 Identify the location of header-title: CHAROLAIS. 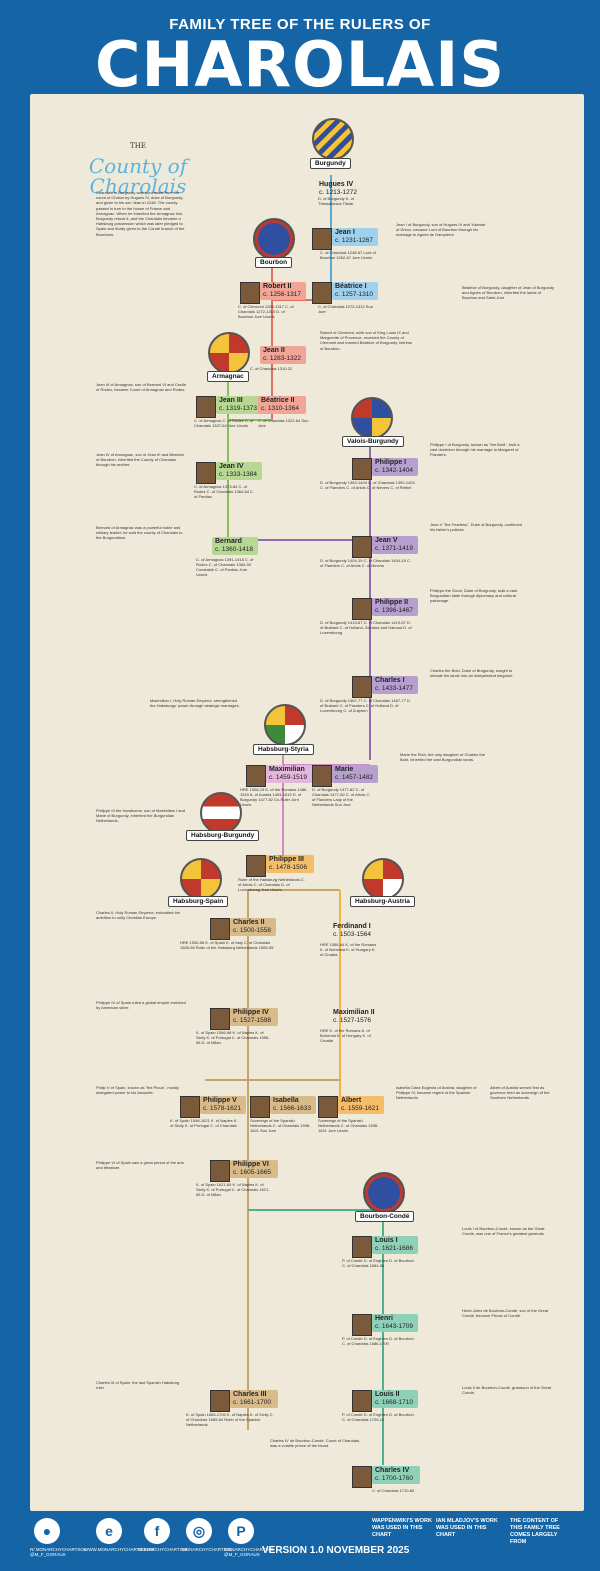
(300, 64).